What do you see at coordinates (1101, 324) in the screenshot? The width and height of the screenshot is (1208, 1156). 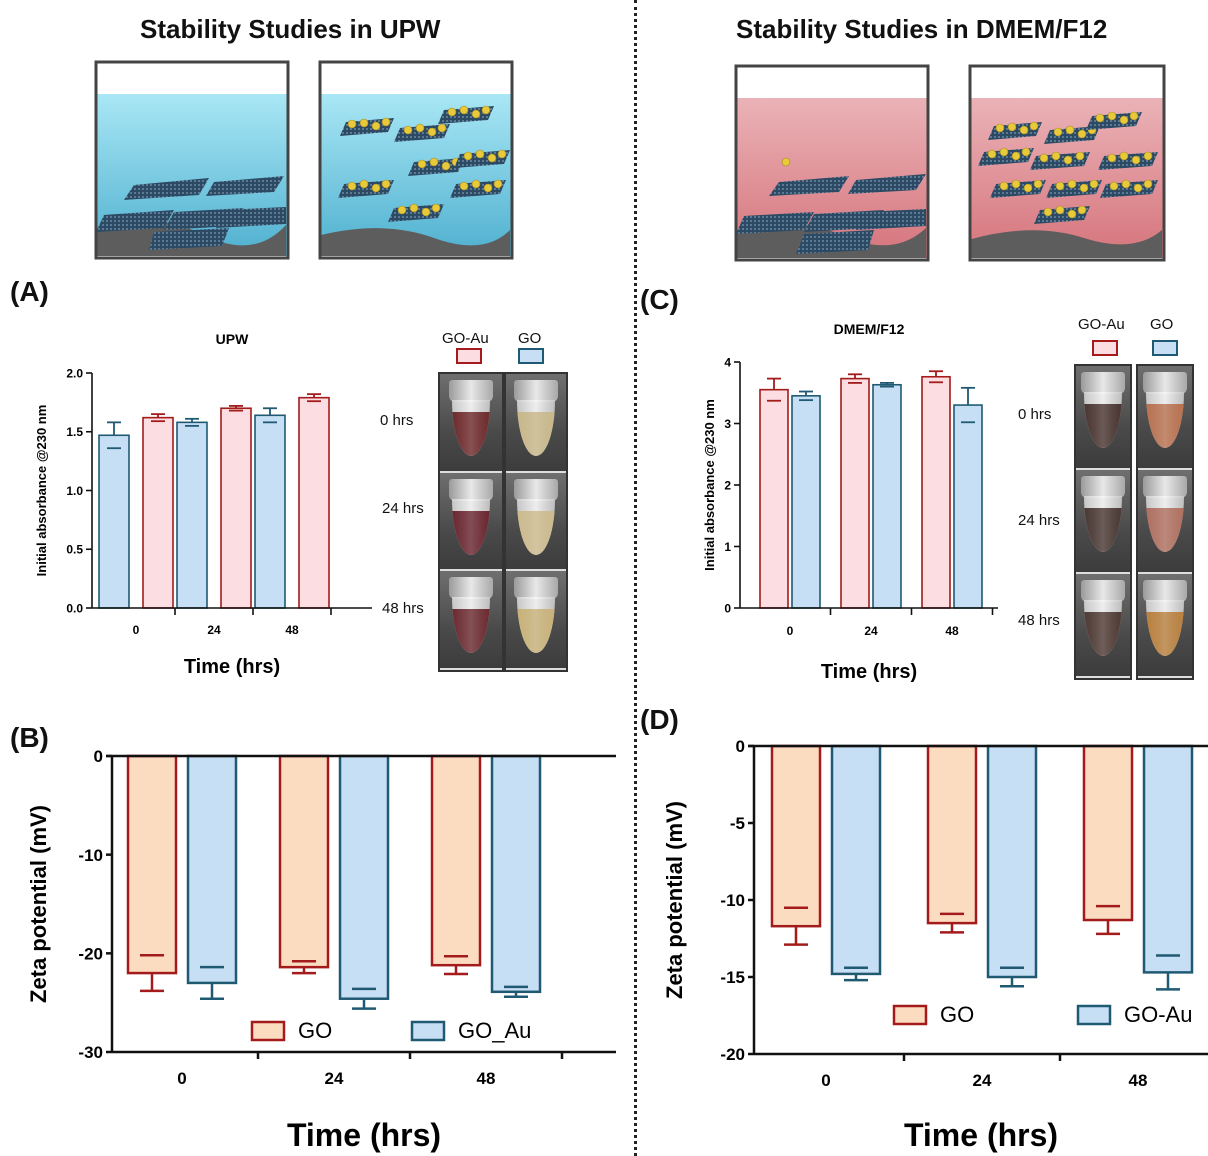 I see `photo-c-col-label-goau: GO-Au` at bounding box center [1101, 324].